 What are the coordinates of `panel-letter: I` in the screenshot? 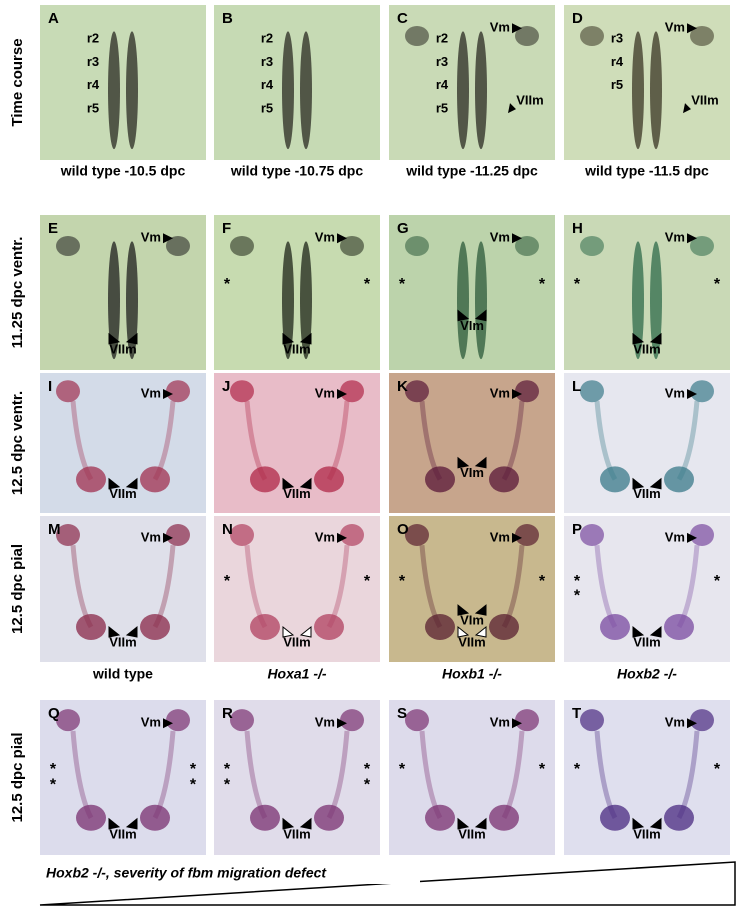 It's located at (50, 386).